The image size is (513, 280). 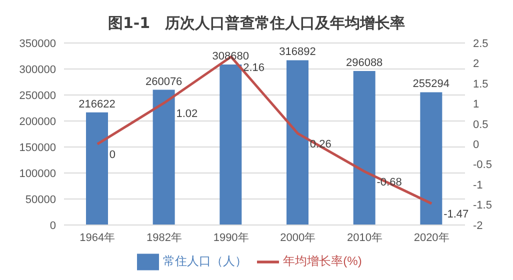 I want to click on y-tick-label: 100000, so click(x=37, y=174).